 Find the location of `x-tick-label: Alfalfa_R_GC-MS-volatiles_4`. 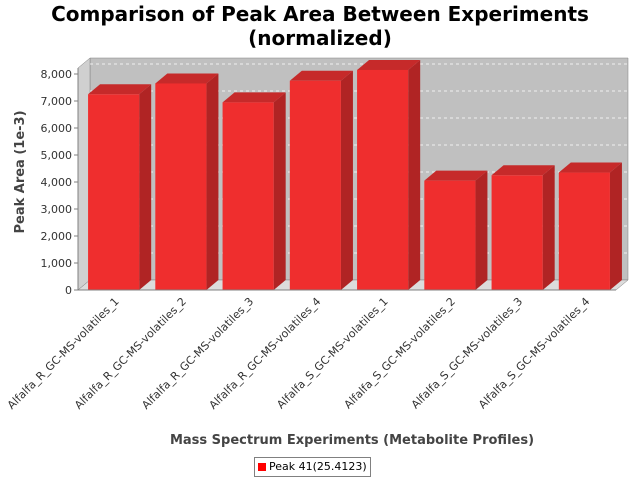

x-tick-label: Alfalfa_R_GC-MS-volatiles_4 is located at coordinates (265, 353).